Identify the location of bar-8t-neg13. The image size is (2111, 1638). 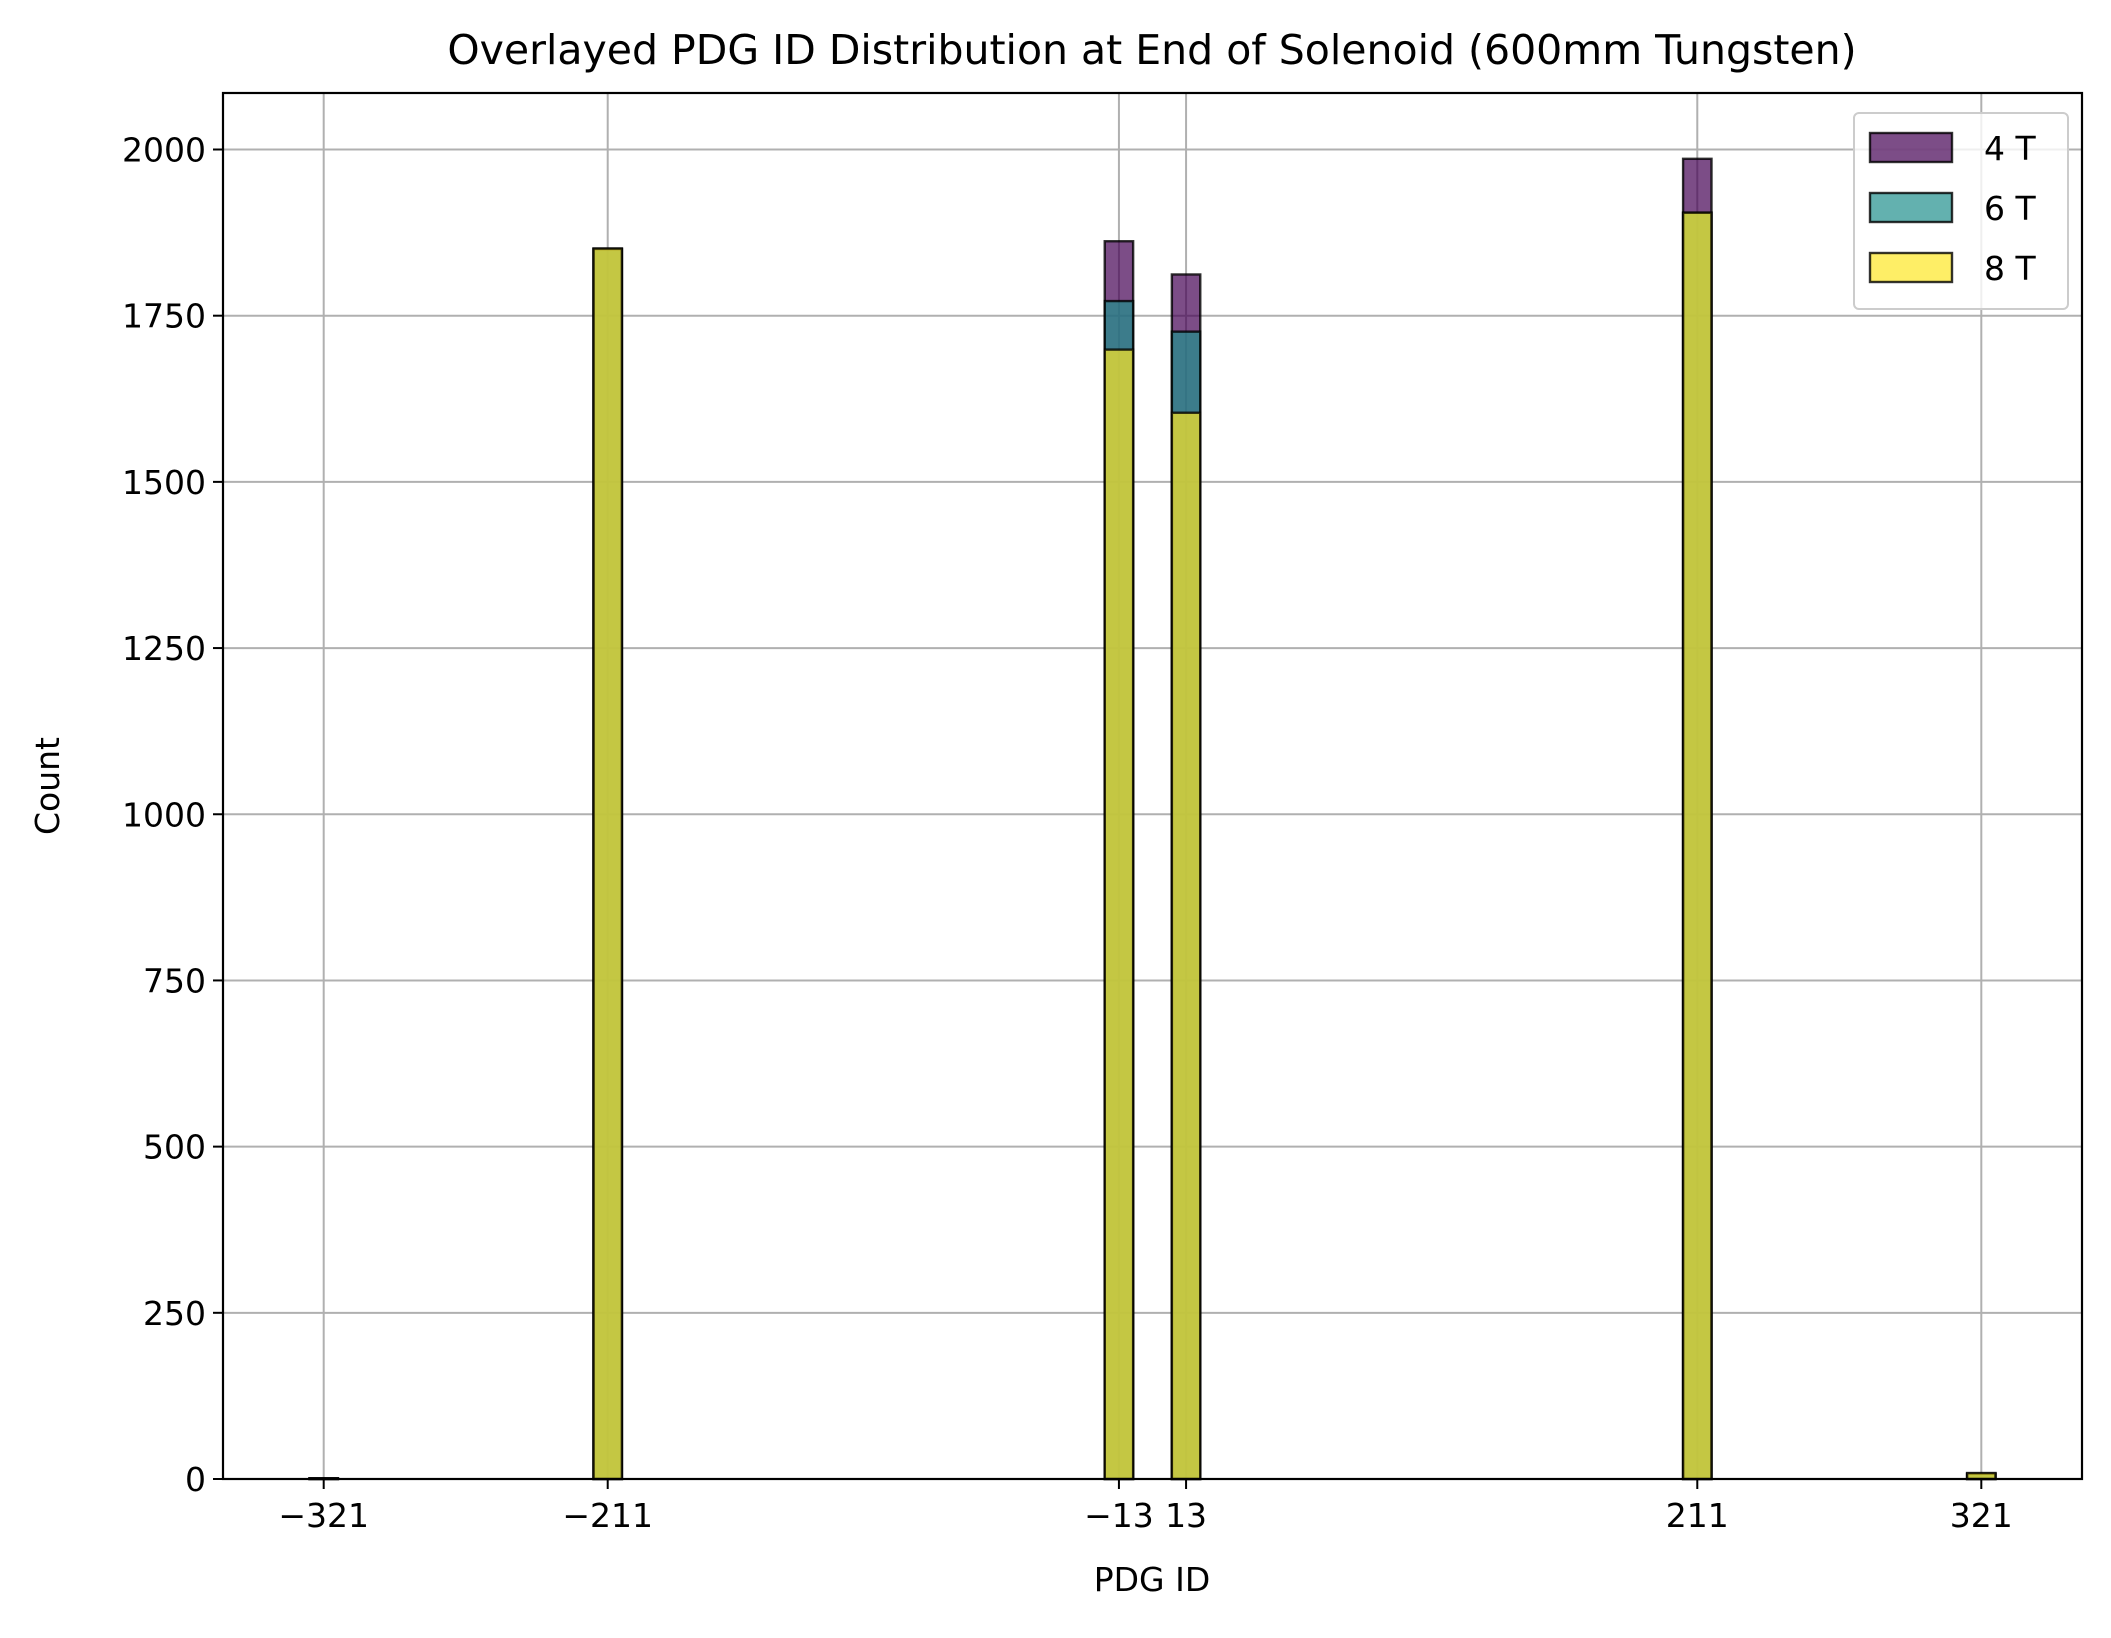
(1119, 914).